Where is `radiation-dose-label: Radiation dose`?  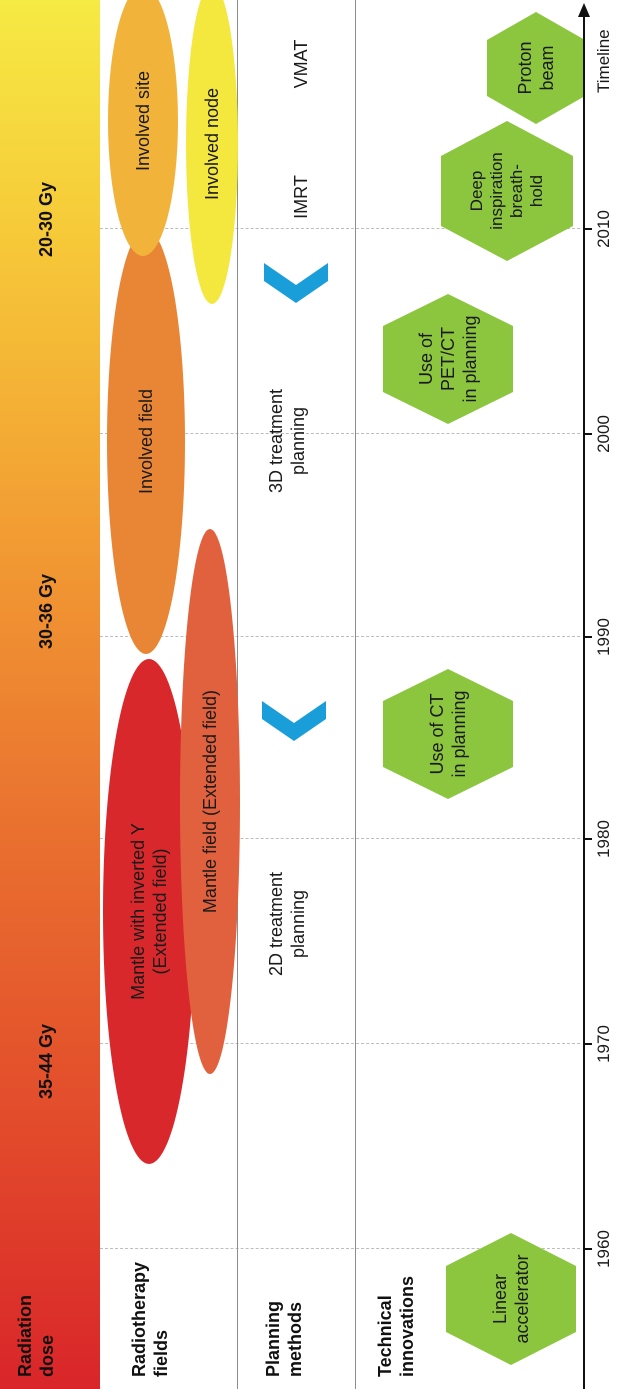 radiation-dose-label: Radiation dose is located at coordinates (36, 1335).